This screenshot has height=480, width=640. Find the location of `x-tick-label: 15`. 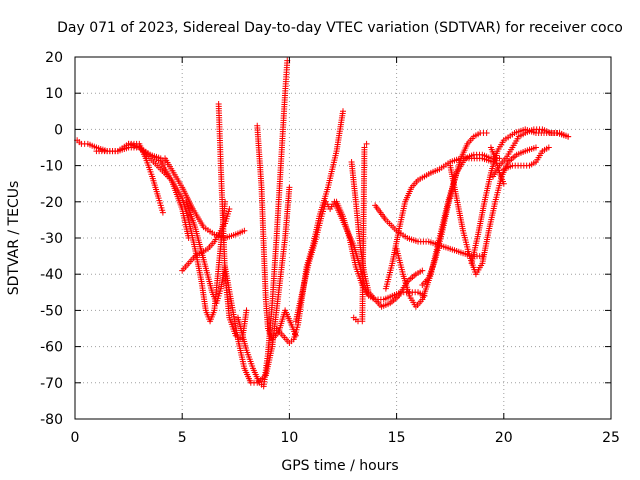

x-tick-label: 15 is located at coordinates (397, 438).